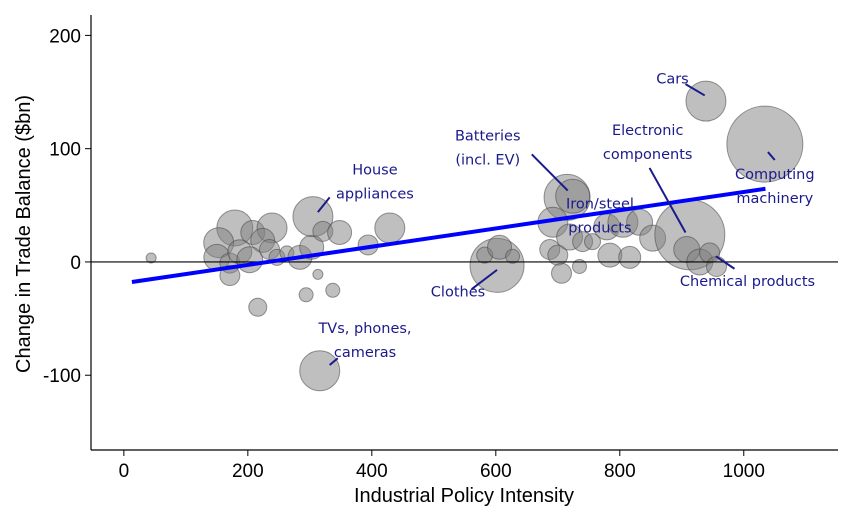 This screenshot has height=522, width=867. What do you see at coordinates (775, 175) in the screenshot?
I see `annotation-label: Computing` at bounding box center [775, 175].